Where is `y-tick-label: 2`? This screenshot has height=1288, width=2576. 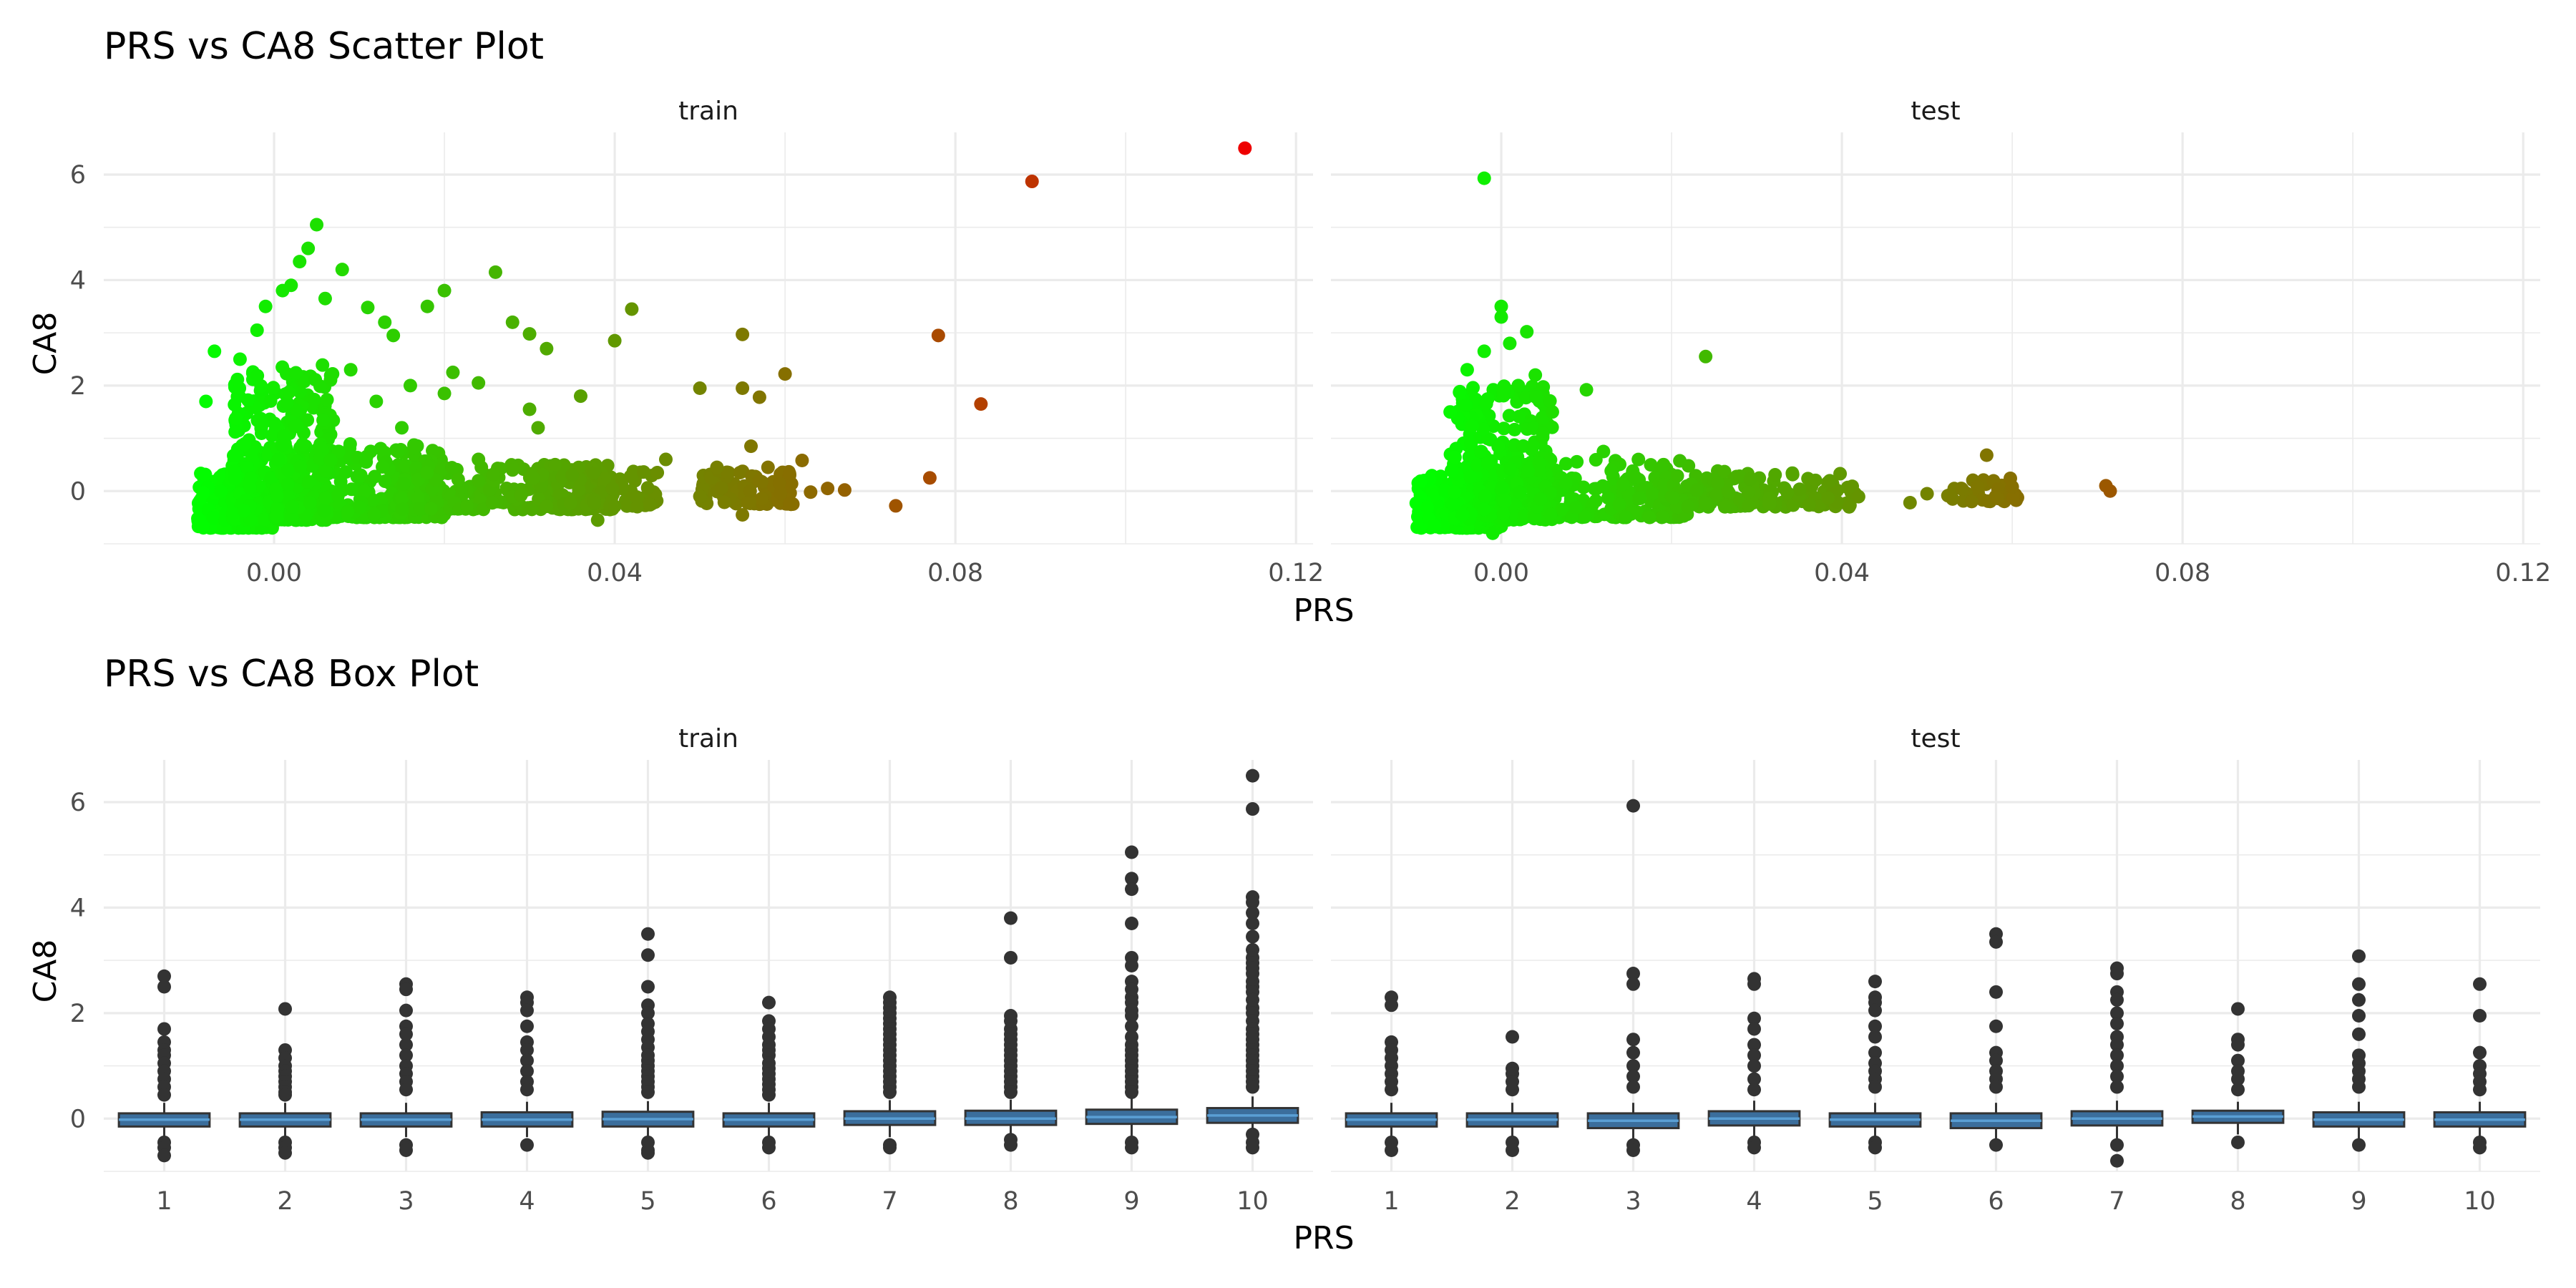 y-tick-label: 2 is located at coordinates (78, 386).